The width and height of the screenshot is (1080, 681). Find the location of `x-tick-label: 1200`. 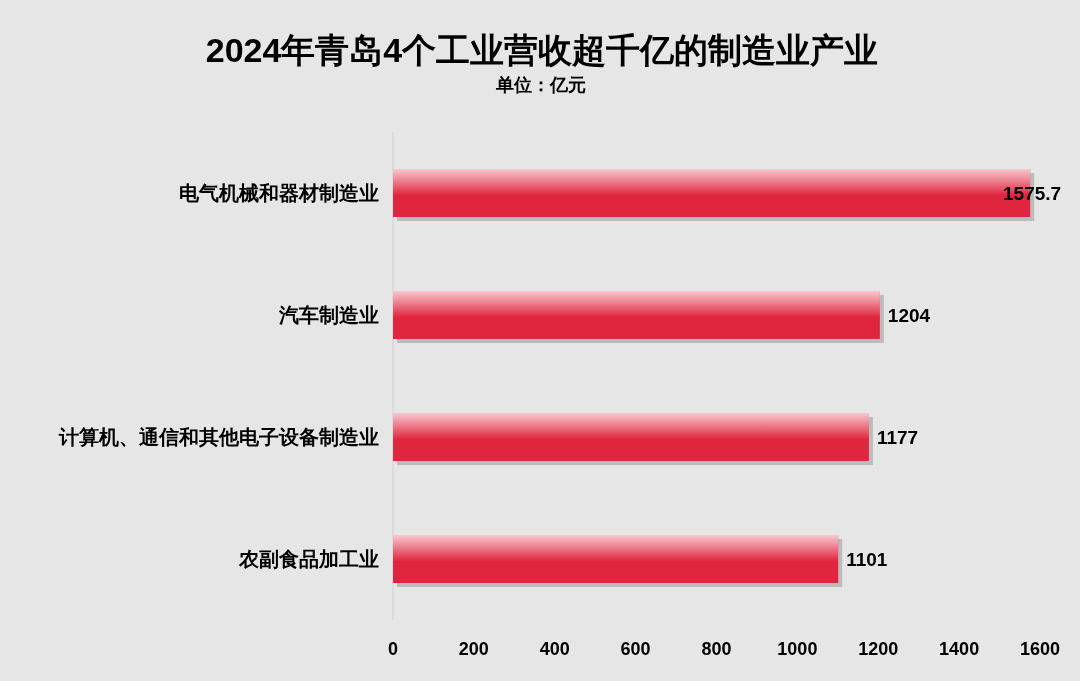

x-tick-label: 1200 is located at coordinates (878, 649).